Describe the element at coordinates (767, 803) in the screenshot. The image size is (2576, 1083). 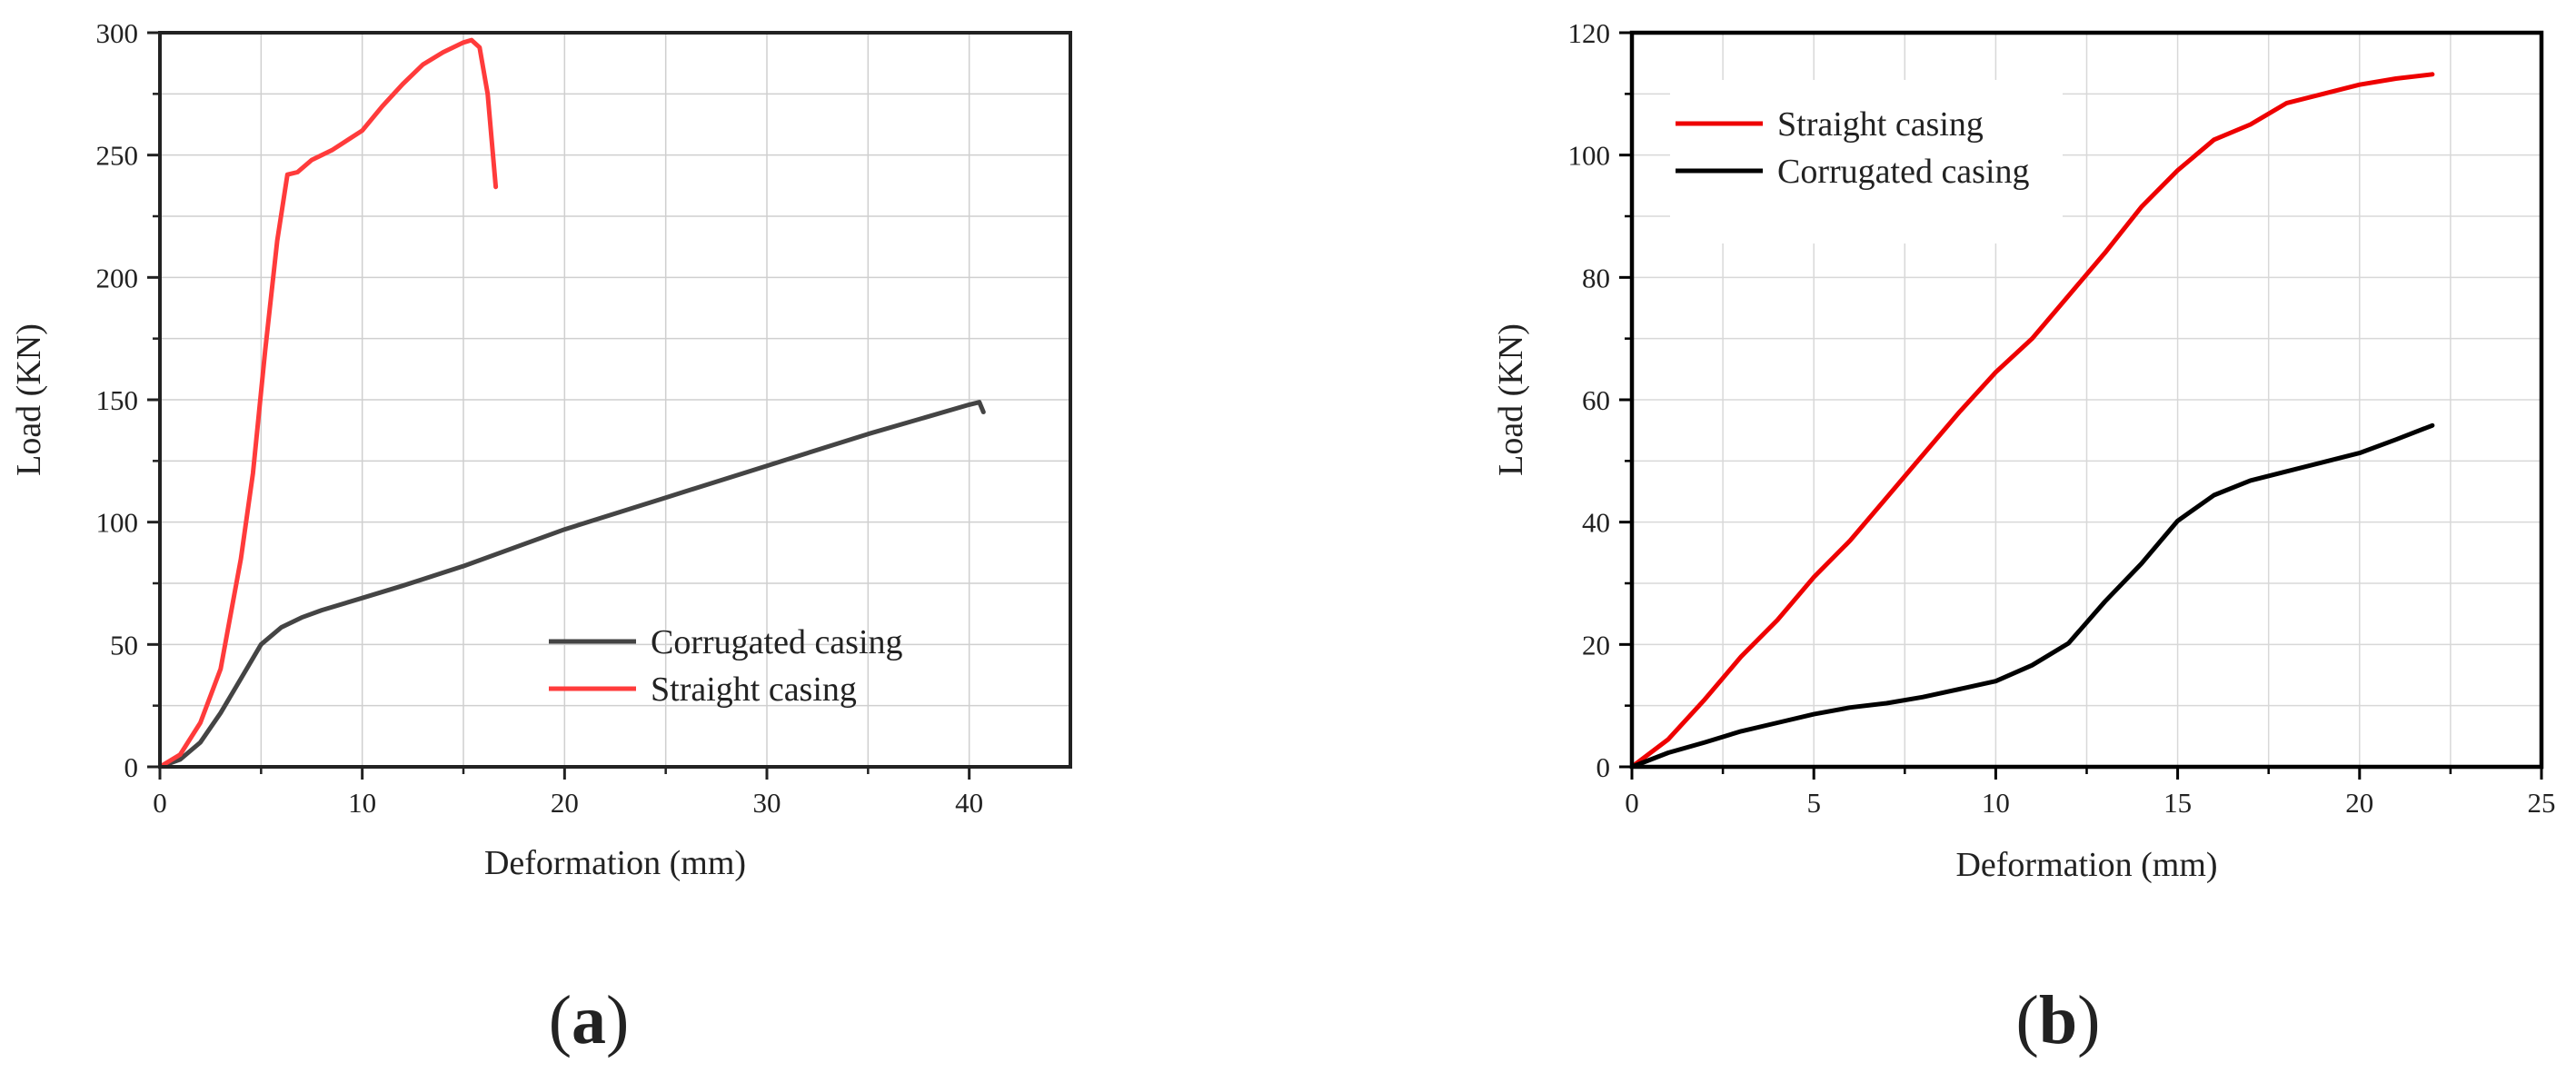
I see `x-tick-label: 30` at that location.